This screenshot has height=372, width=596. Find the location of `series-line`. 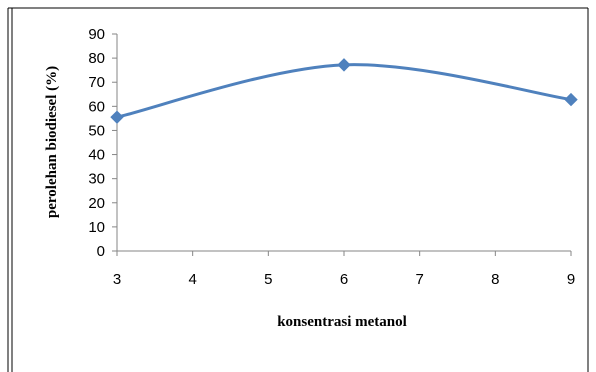

series-line is located at coordinates (344, 91).